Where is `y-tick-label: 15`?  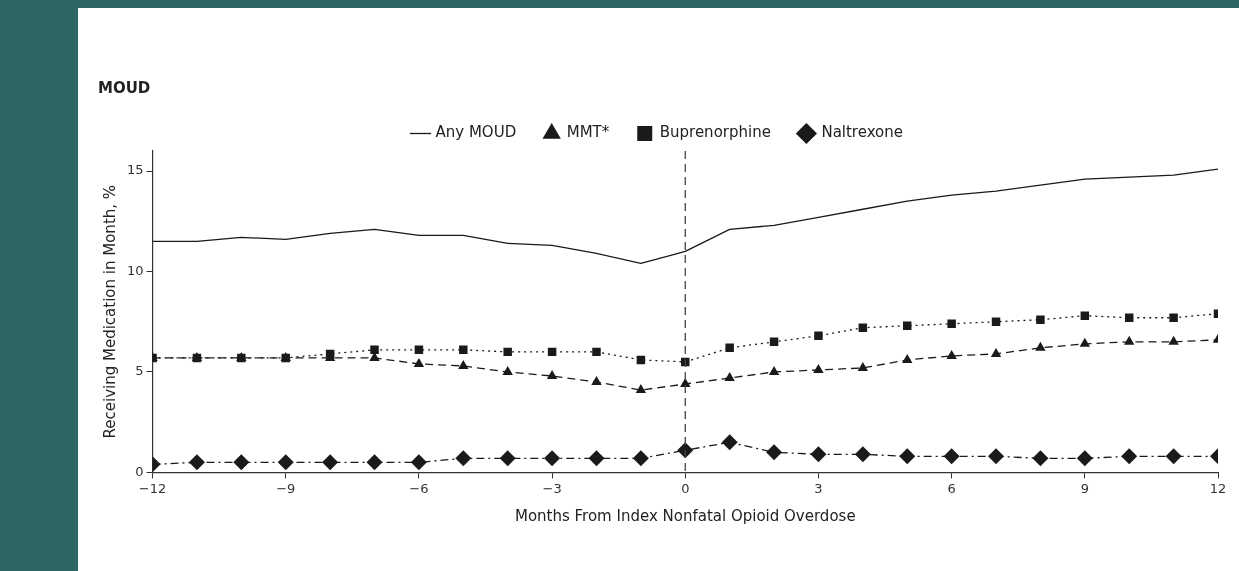 y-tick-label: 15 is located at coordinates (135, 170).